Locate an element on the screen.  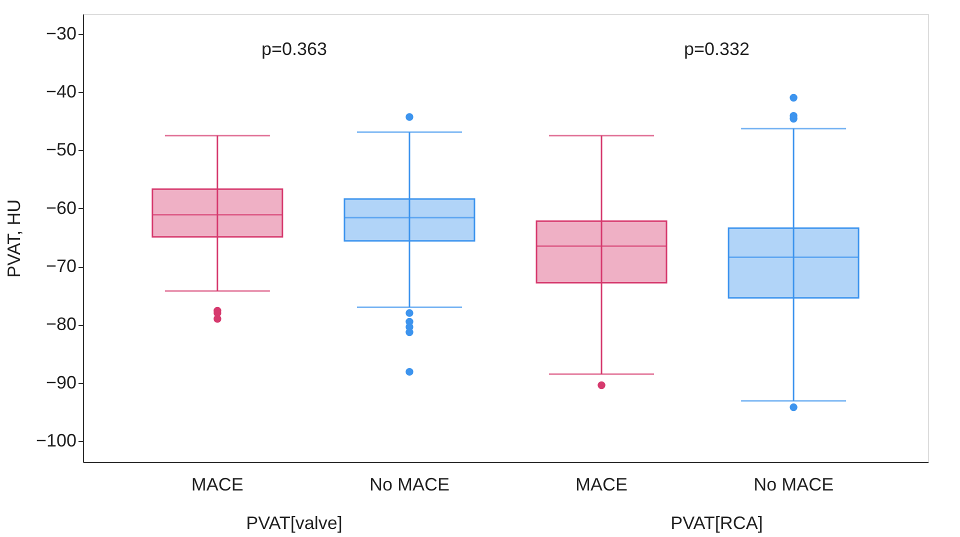
text: PVAT[RCA] is located at coordinates (716, 523).